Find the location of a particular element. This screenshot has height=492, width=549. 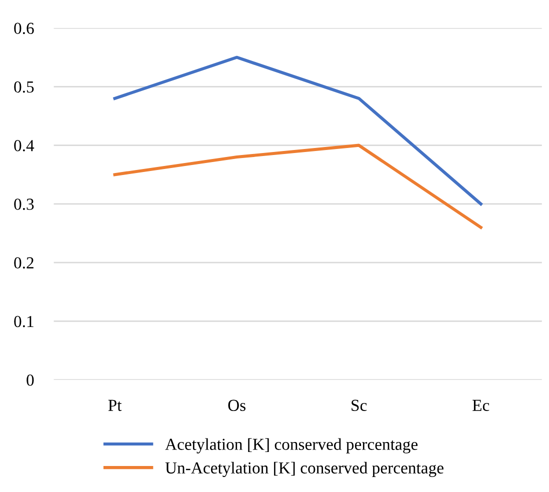

y-tick-label: 0 is located at coordinates (30, 380).